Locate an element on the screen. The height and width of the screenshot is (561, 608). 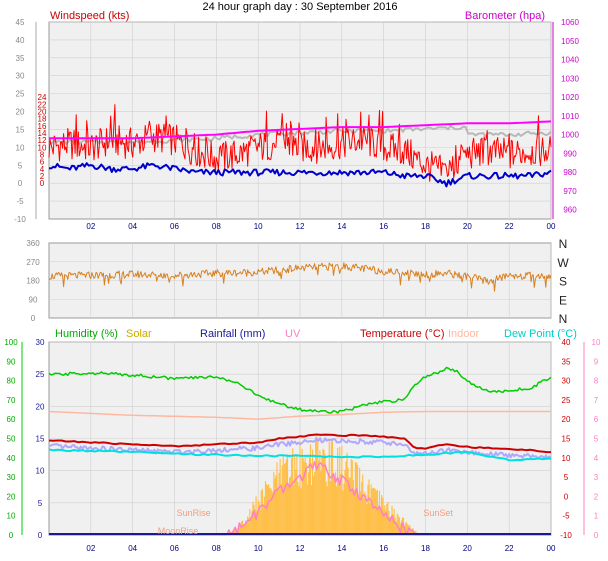
wind-inner-tick: 10 is located at coordinates (42, 147).